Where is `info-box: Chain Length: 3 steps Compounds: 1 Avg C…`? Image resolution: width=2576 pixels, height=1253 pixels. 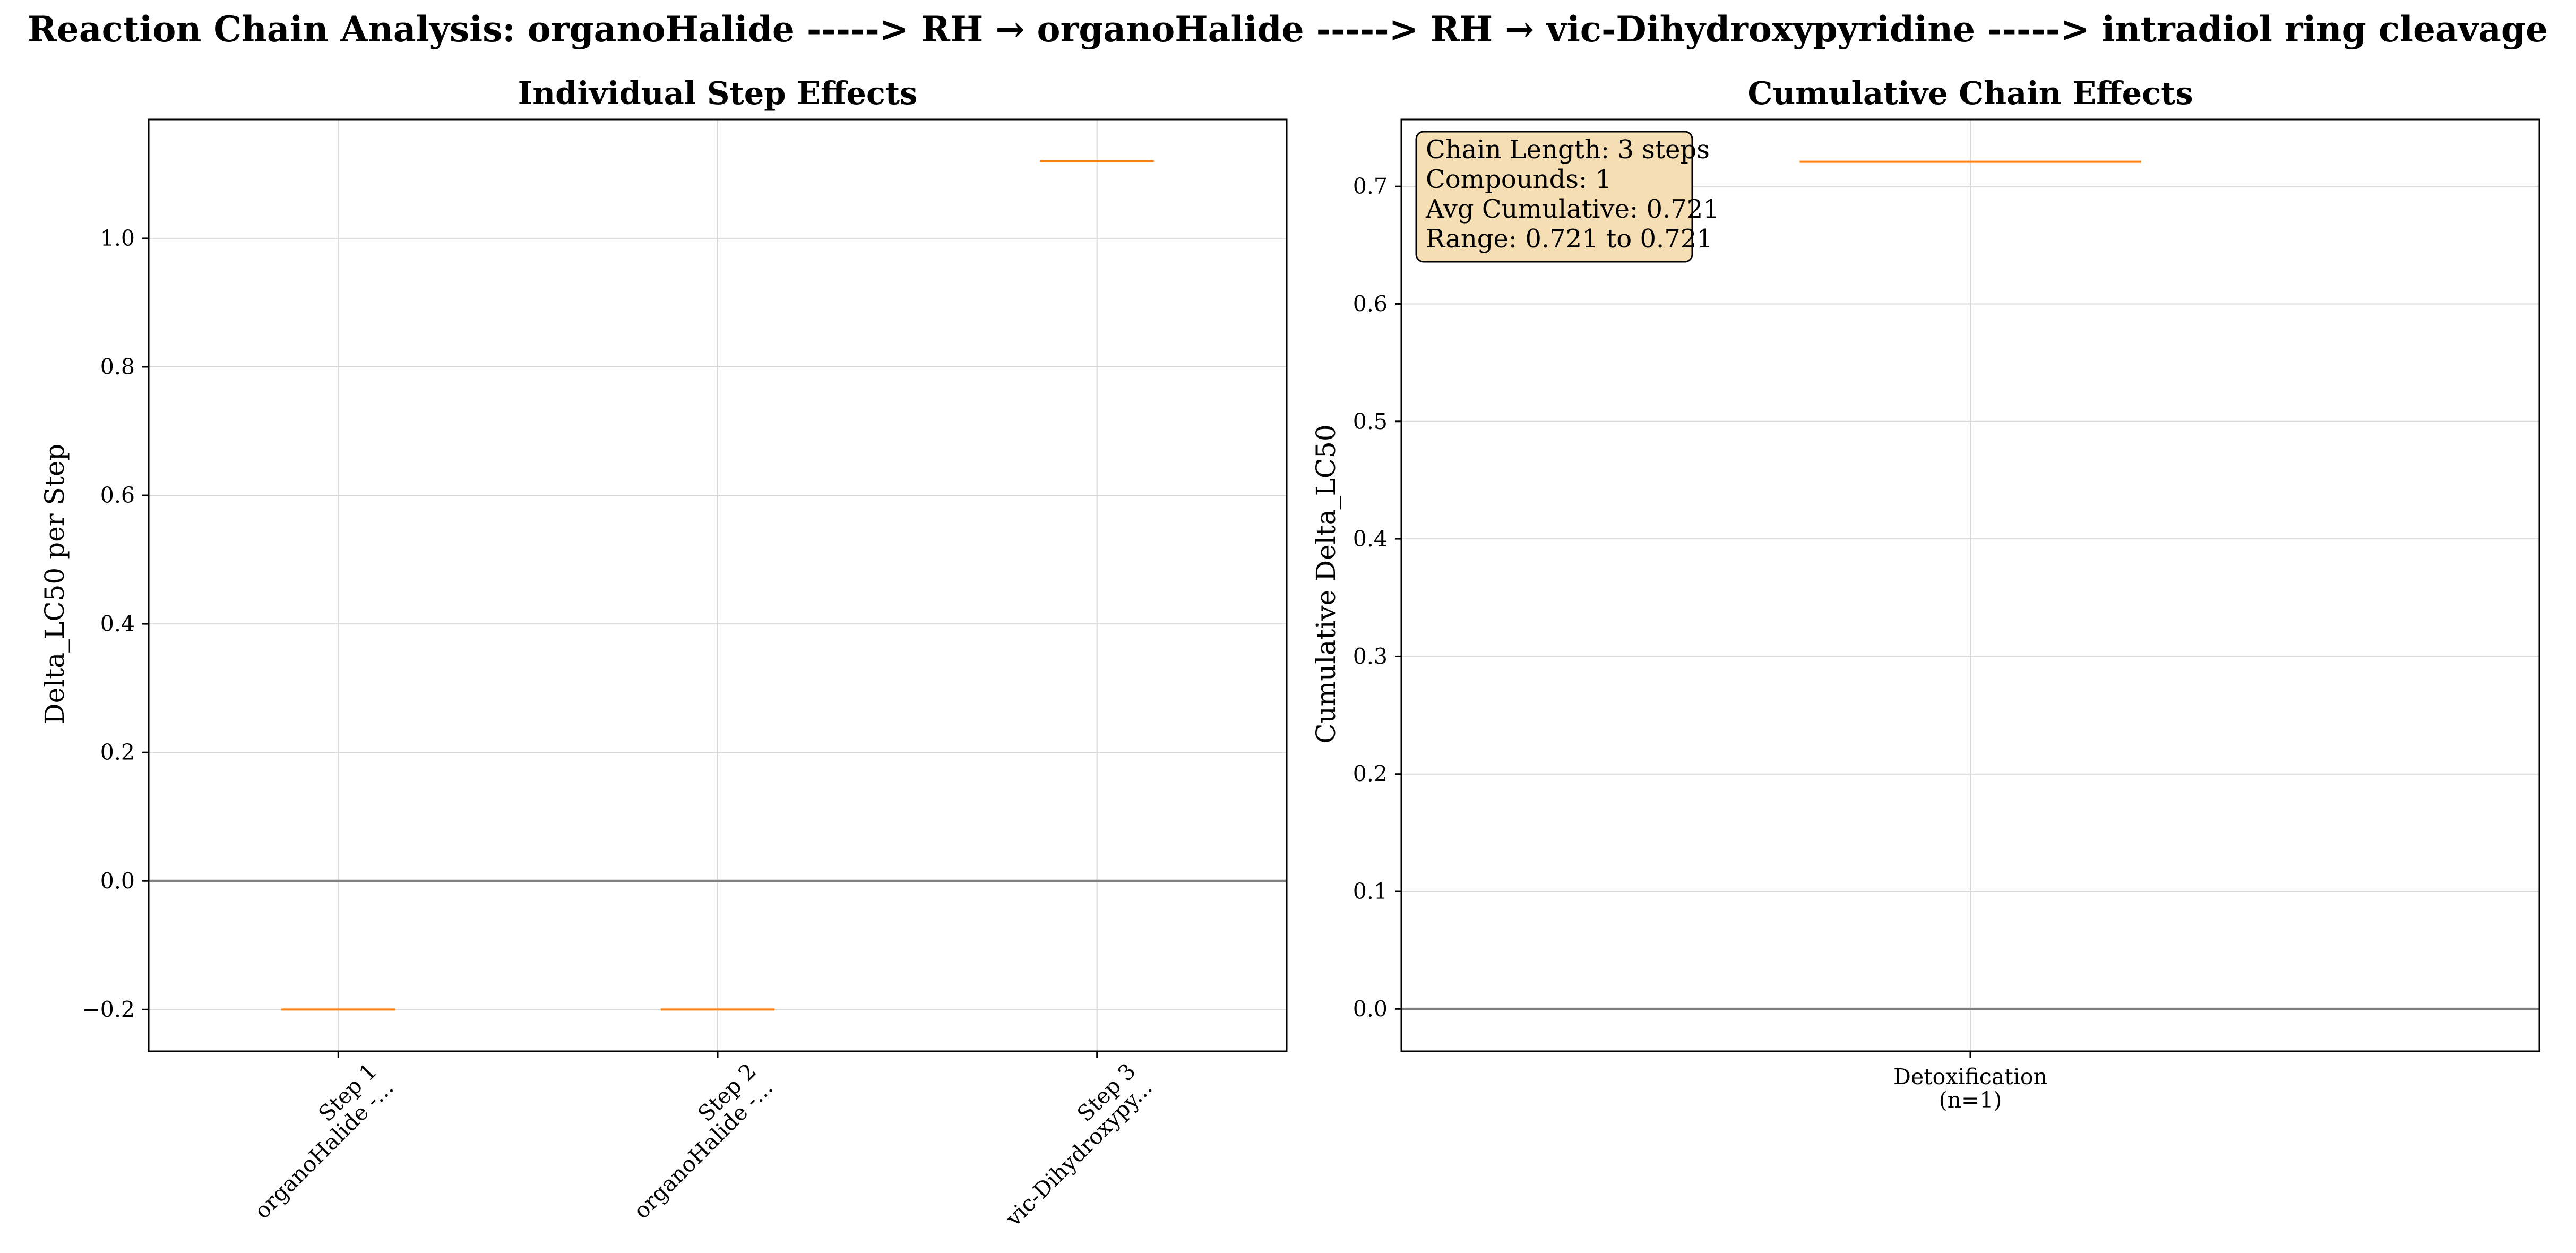 info-box: Chain Length: 3 steps Compounds: 1 Avg C… is located at coordinates (1567, 197).